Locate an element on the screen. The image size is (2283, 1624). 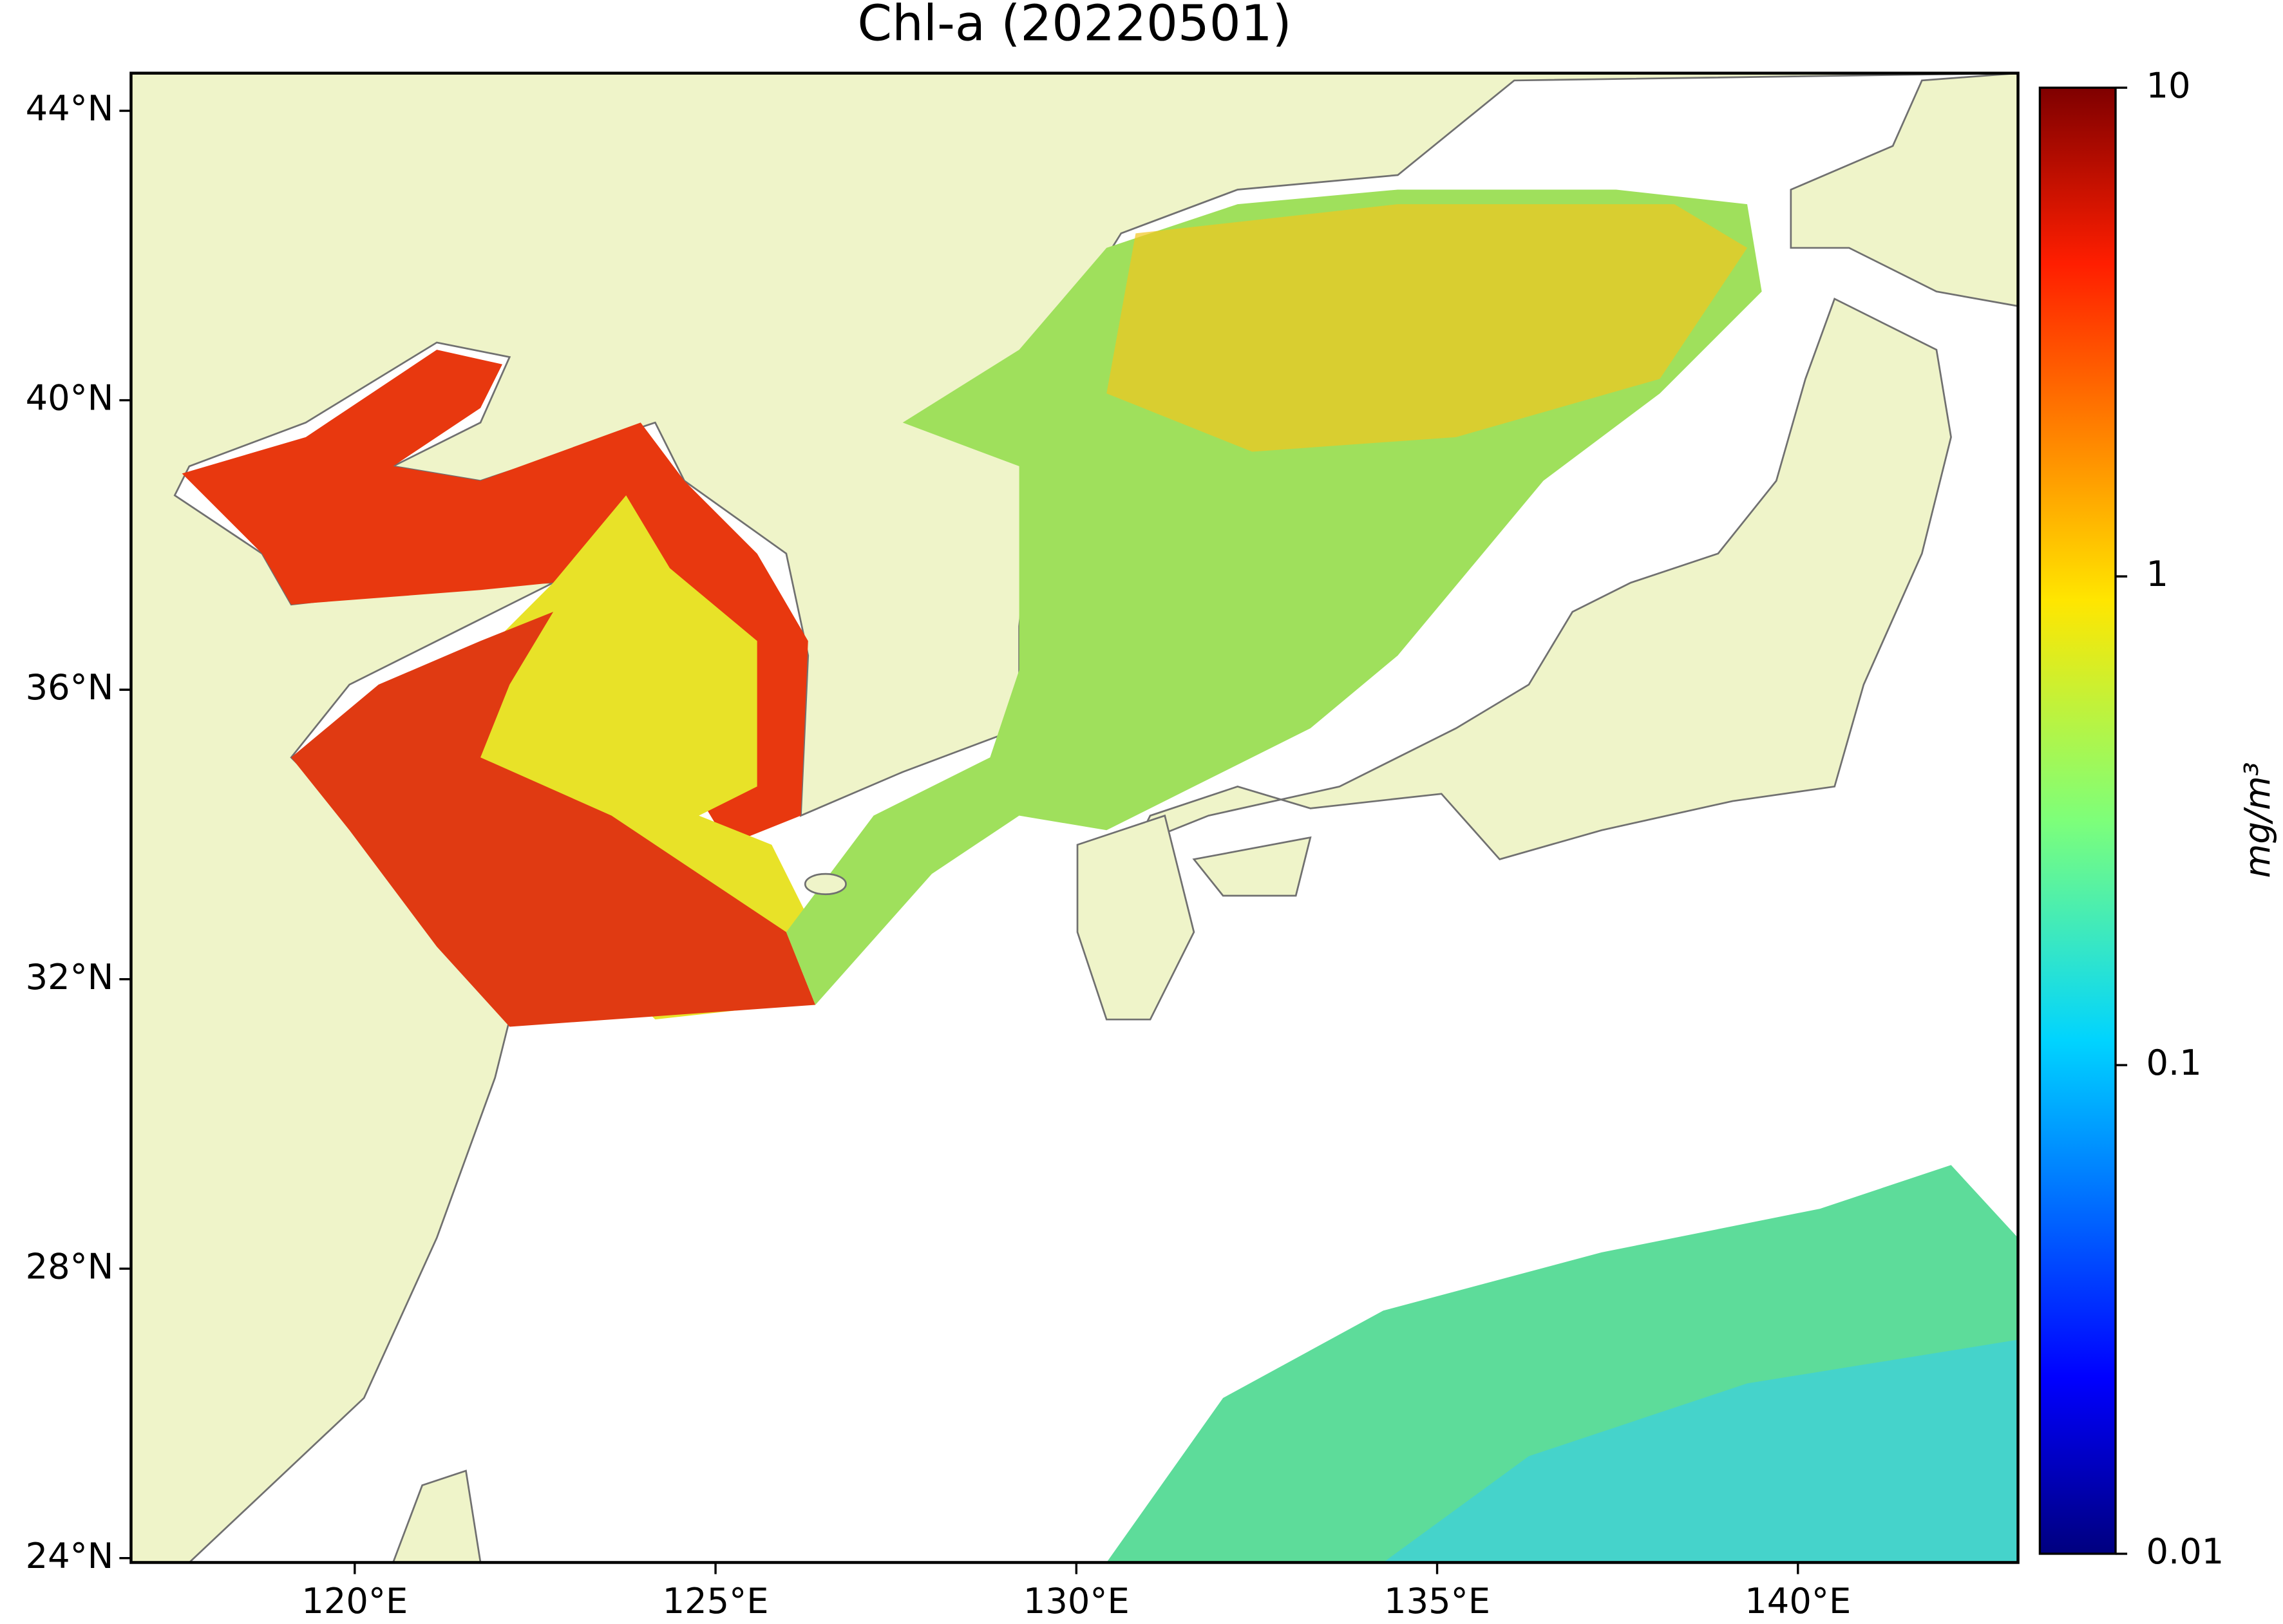
colorbar-label: mg/m³ is located at coordinates (2257, 820).